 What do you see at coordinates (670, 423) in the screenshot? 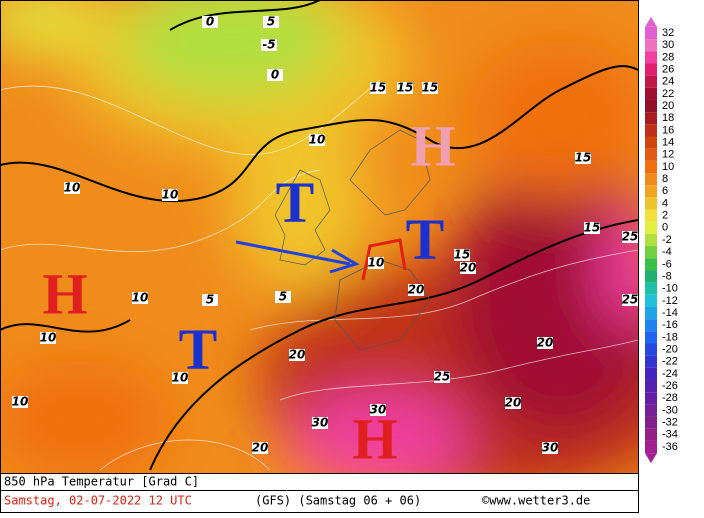
I see `colorbar-label: -32` at bounding box center [670, 423].